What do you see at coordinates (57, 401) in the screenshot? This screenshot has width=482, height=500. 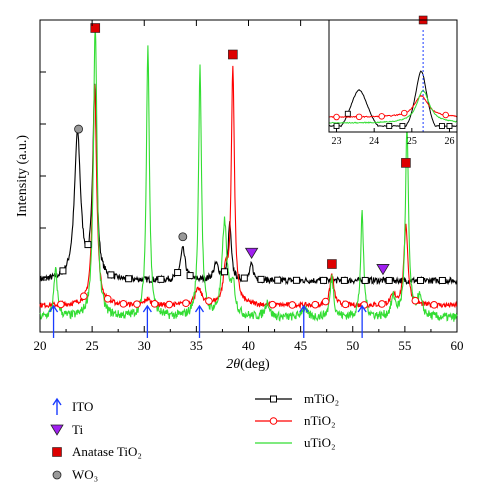 I see `legend-ito-arrowhead` at bounding box center [57, 401].